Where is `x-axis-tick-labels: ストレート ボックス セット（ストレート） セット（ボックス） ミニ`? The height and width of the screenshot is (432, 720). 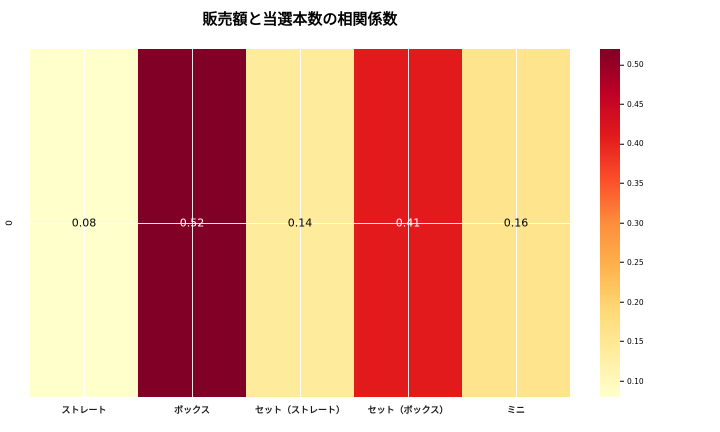
x-axis-tick-labels: ストレート ボックス セット（ストレート） セット（ボックス） ミニ is located at coordinates (300, 410).